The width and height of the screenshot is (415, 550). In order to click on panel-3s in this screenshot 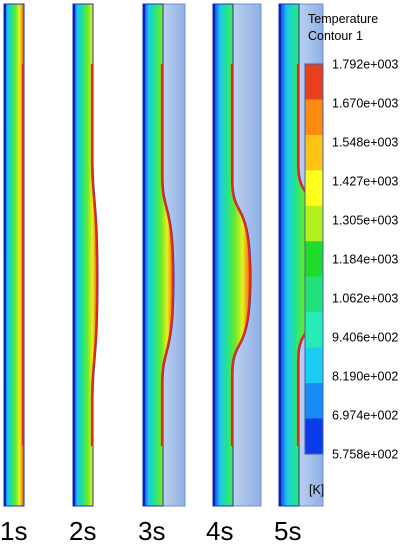, I will do `click(164, 255)`.